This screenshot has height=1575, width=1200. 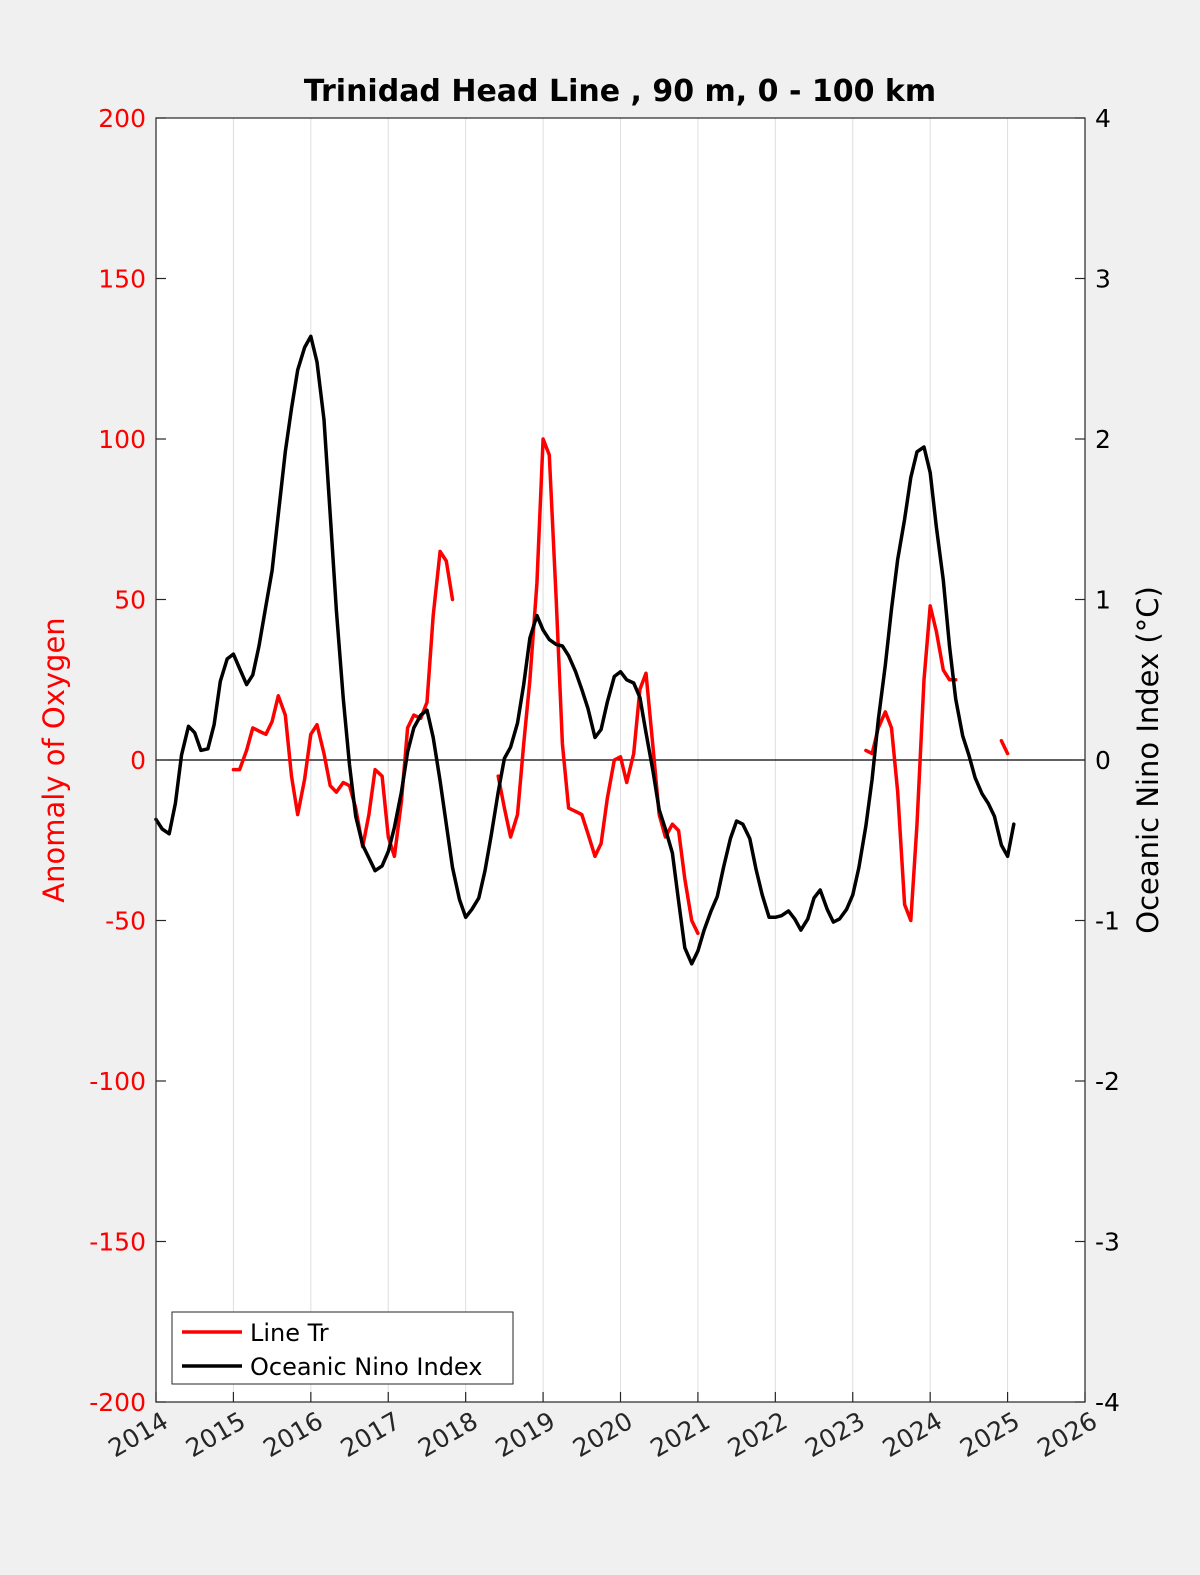 What do you see at coordinates (122, 279) in the screenshot?
I see `y-left-tick-label: 150` at bounding box center [122, 279].